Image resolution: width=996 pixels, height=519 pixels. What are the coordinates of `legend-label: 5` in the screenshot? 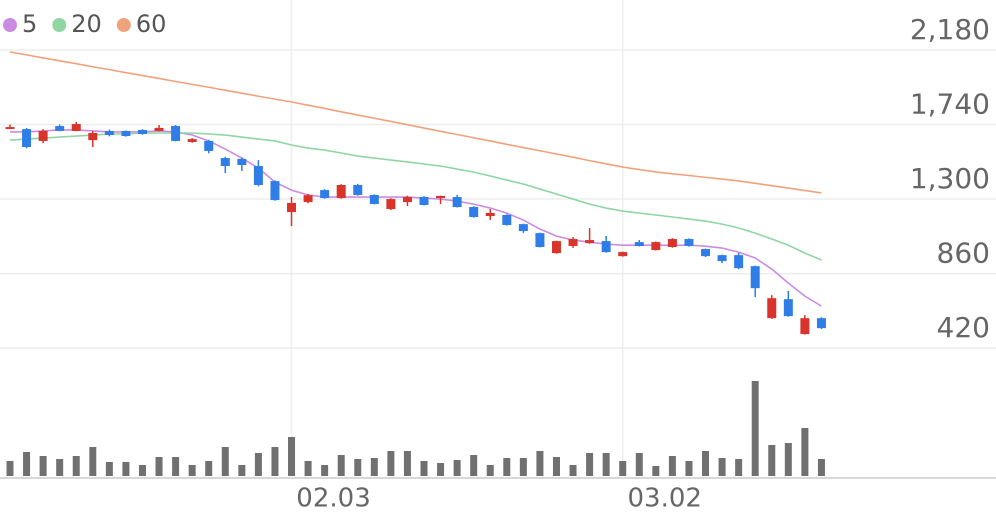 It's located at (29, 24).